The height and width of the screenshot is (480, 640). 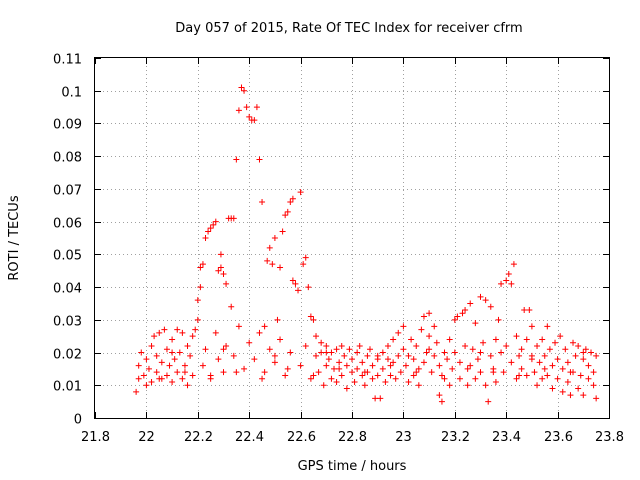 I want to click on x-tick-label: 22.8, so click(x=352, y=437).